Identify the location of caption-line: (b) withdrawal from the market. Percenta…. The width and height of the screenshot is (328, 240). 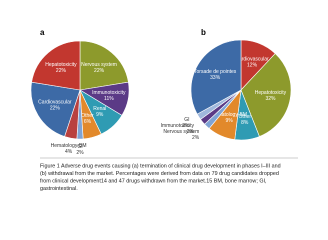
(159, 174).